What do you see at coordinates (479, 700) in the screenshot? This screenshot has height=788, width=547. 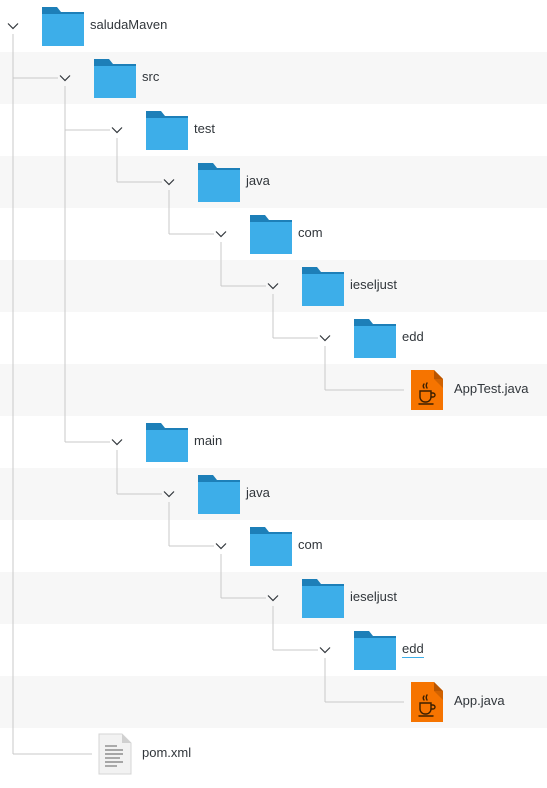 I see `tree-item-label: App.java` at bounding box center [479, 700].